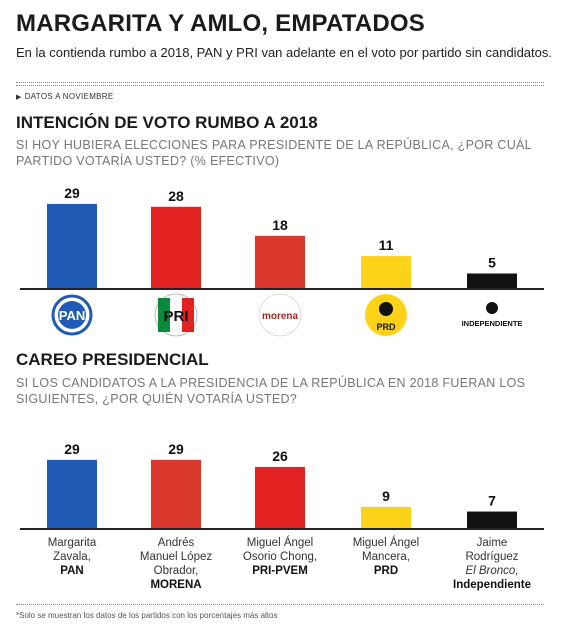 The image size is (574, 632). I want to click on candidate-name-line: Andrés, so click(176, 543).